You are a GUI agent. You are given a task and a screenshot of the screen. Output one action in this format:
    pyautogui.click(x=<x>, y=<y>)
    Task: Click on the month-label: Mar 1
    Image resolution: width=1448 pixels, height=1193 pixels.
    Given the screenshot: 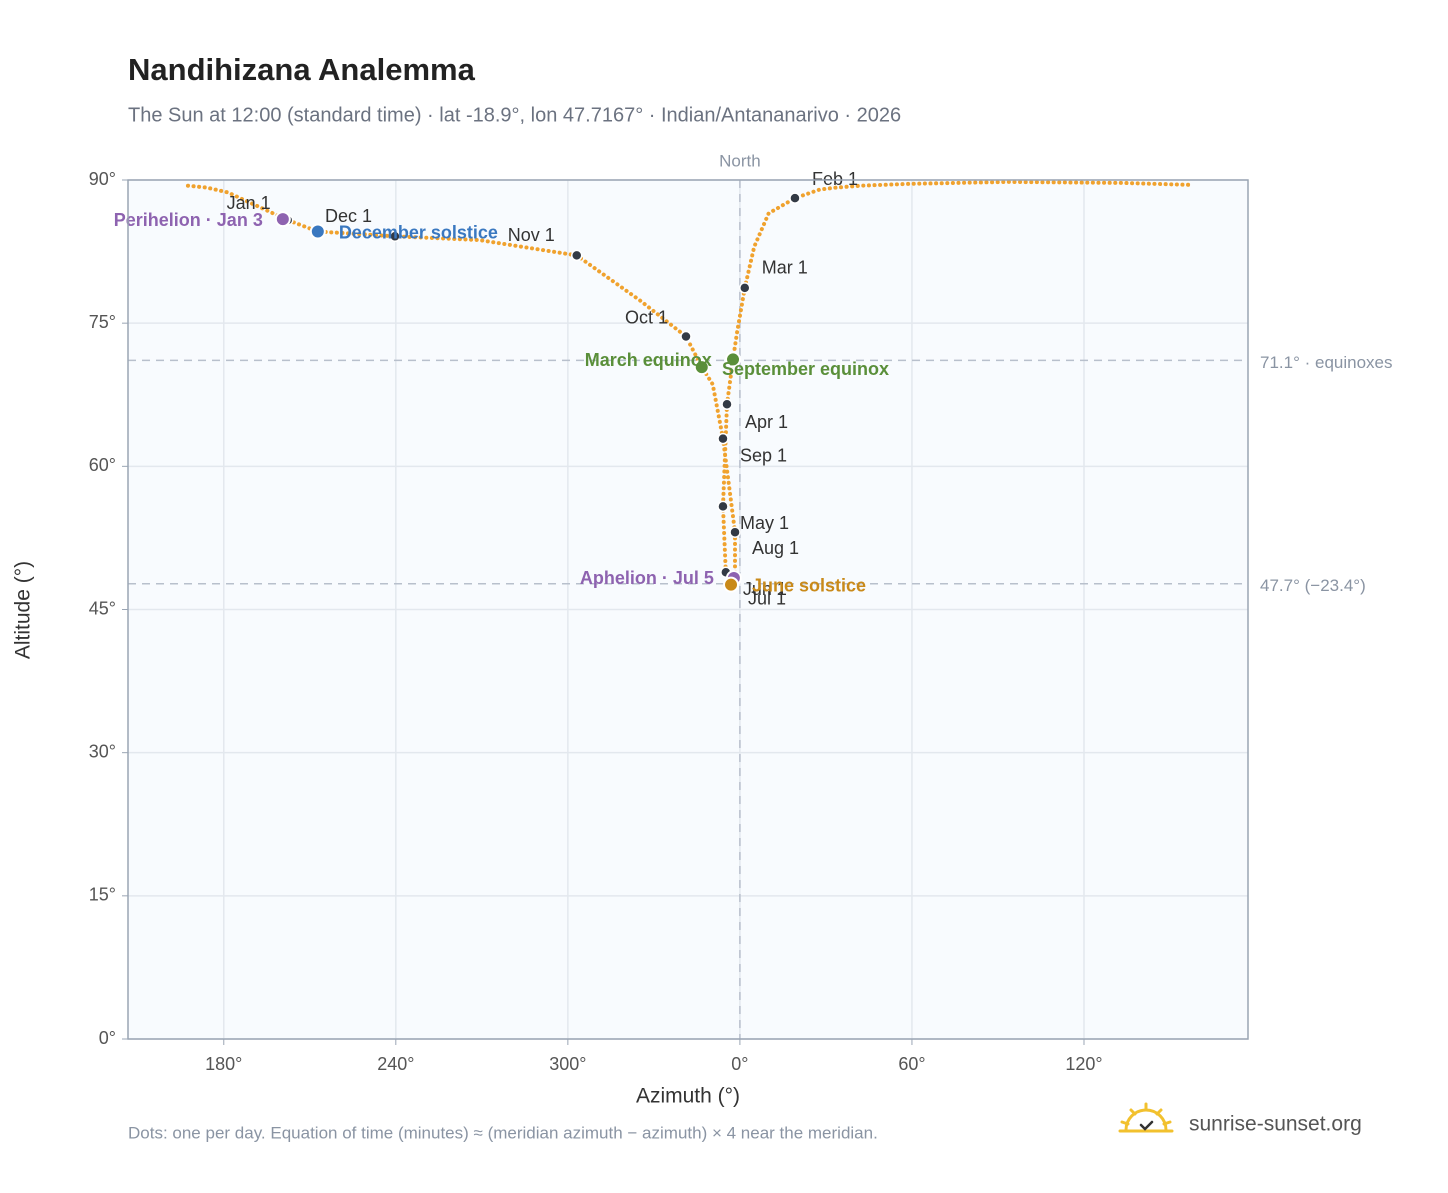 What is the action you would take?
    pyautogui.click(x=785, y=268)
    